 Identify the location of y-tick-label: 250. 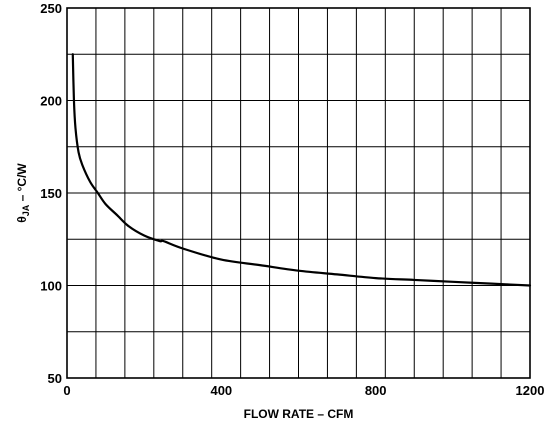
(51, 8).